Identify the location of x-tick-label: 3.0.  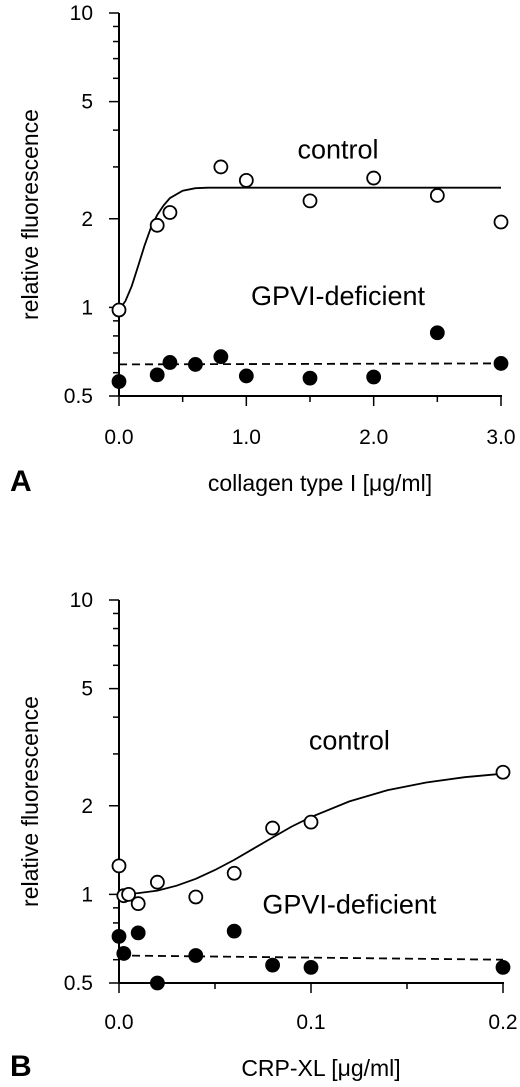
(500, 437).